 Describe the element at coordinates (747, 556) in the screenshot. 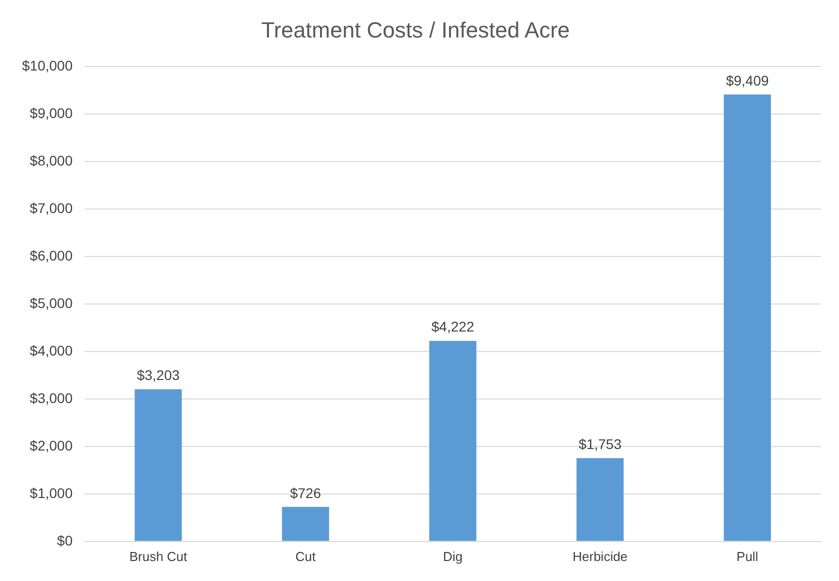

I see `x-tick-label: Pull` at that location.